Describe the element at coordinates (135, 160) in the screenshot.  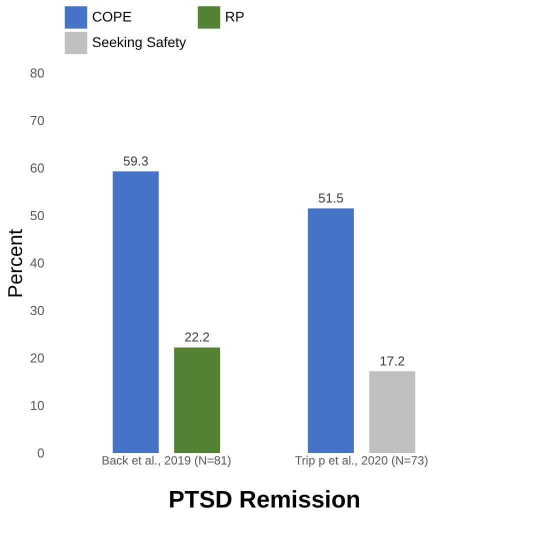
I see `data-label: 59.3` at that location.